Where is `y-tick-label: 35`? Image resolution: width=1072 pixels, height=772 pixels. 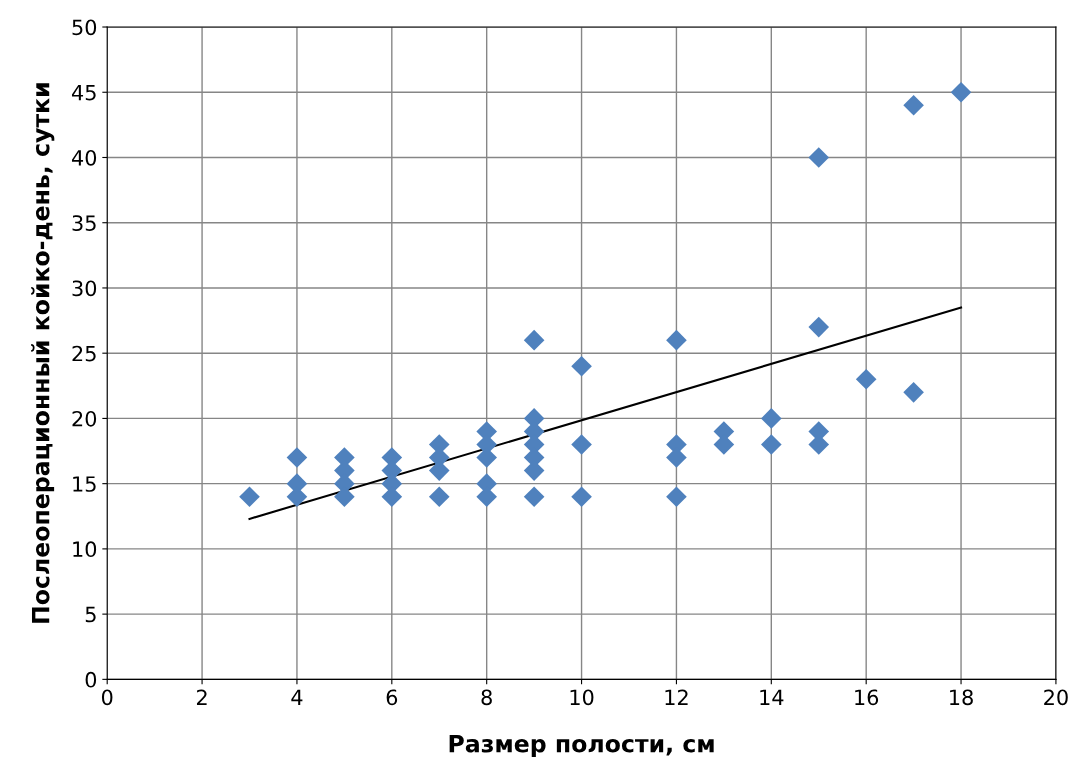 y-tick-label: 35 is located at coordinates (84, 223).